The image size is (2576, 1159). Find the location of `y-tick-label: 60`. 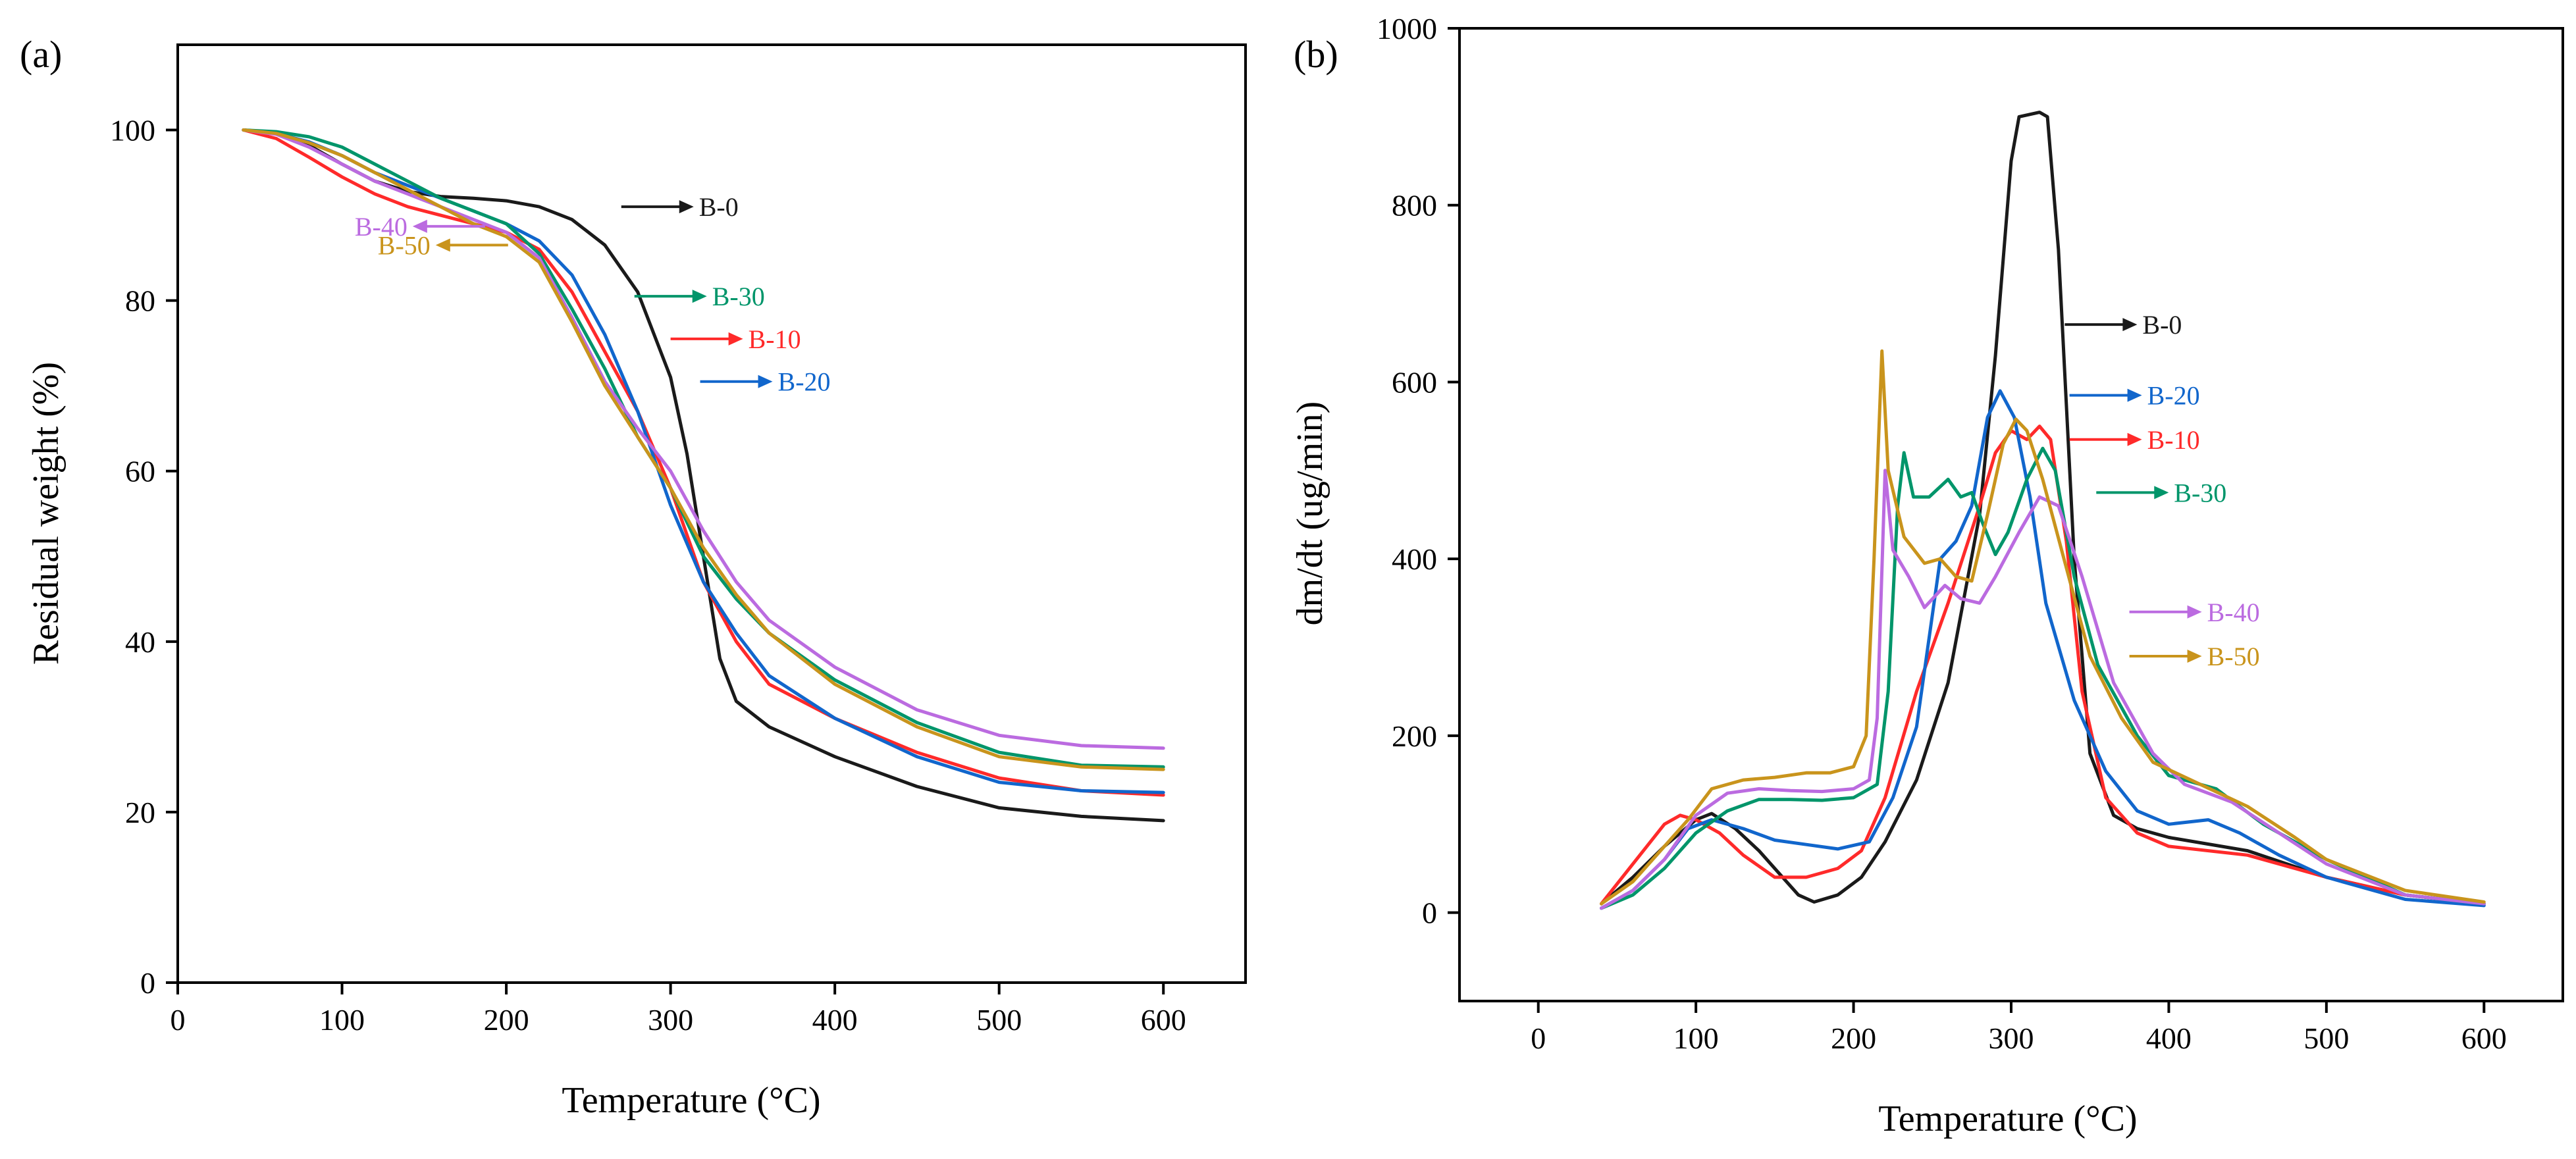

y-tick-label: 60 is located at coordinates (140, 471).